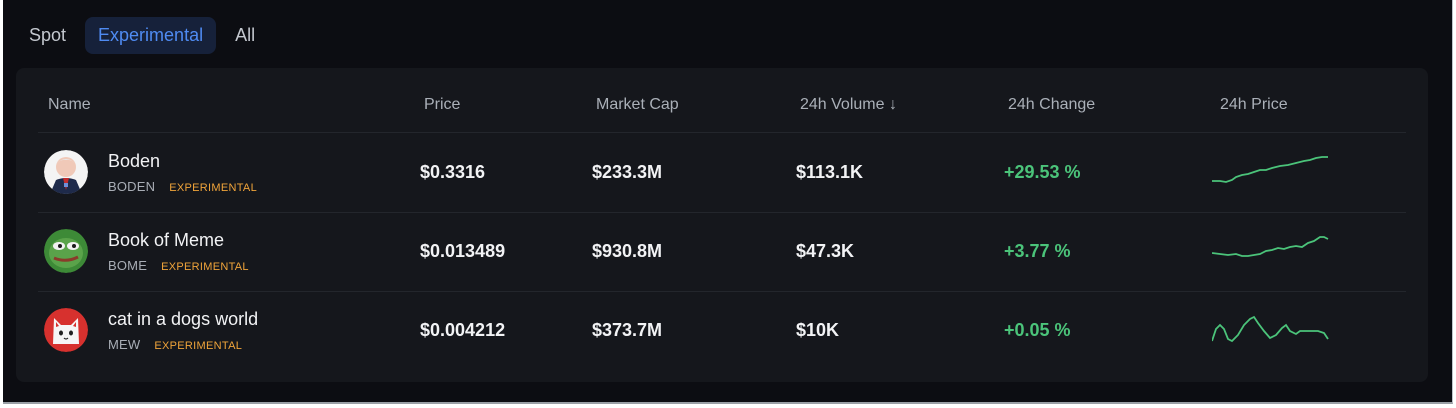  I want to click on cat-avatar-icon, so click(66, 330).